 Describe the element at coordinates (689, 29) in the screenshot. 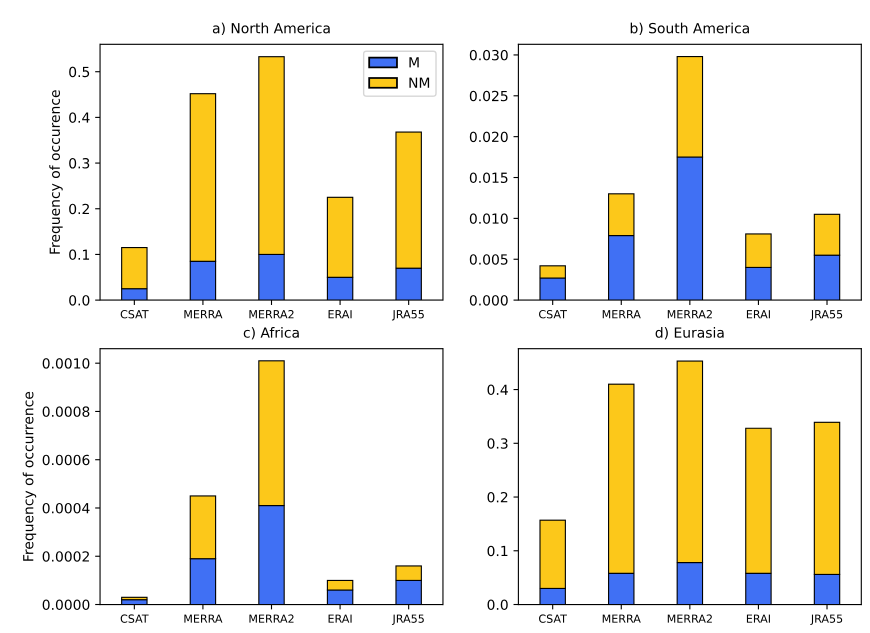

I see `chart-title: b) South America` at that location.